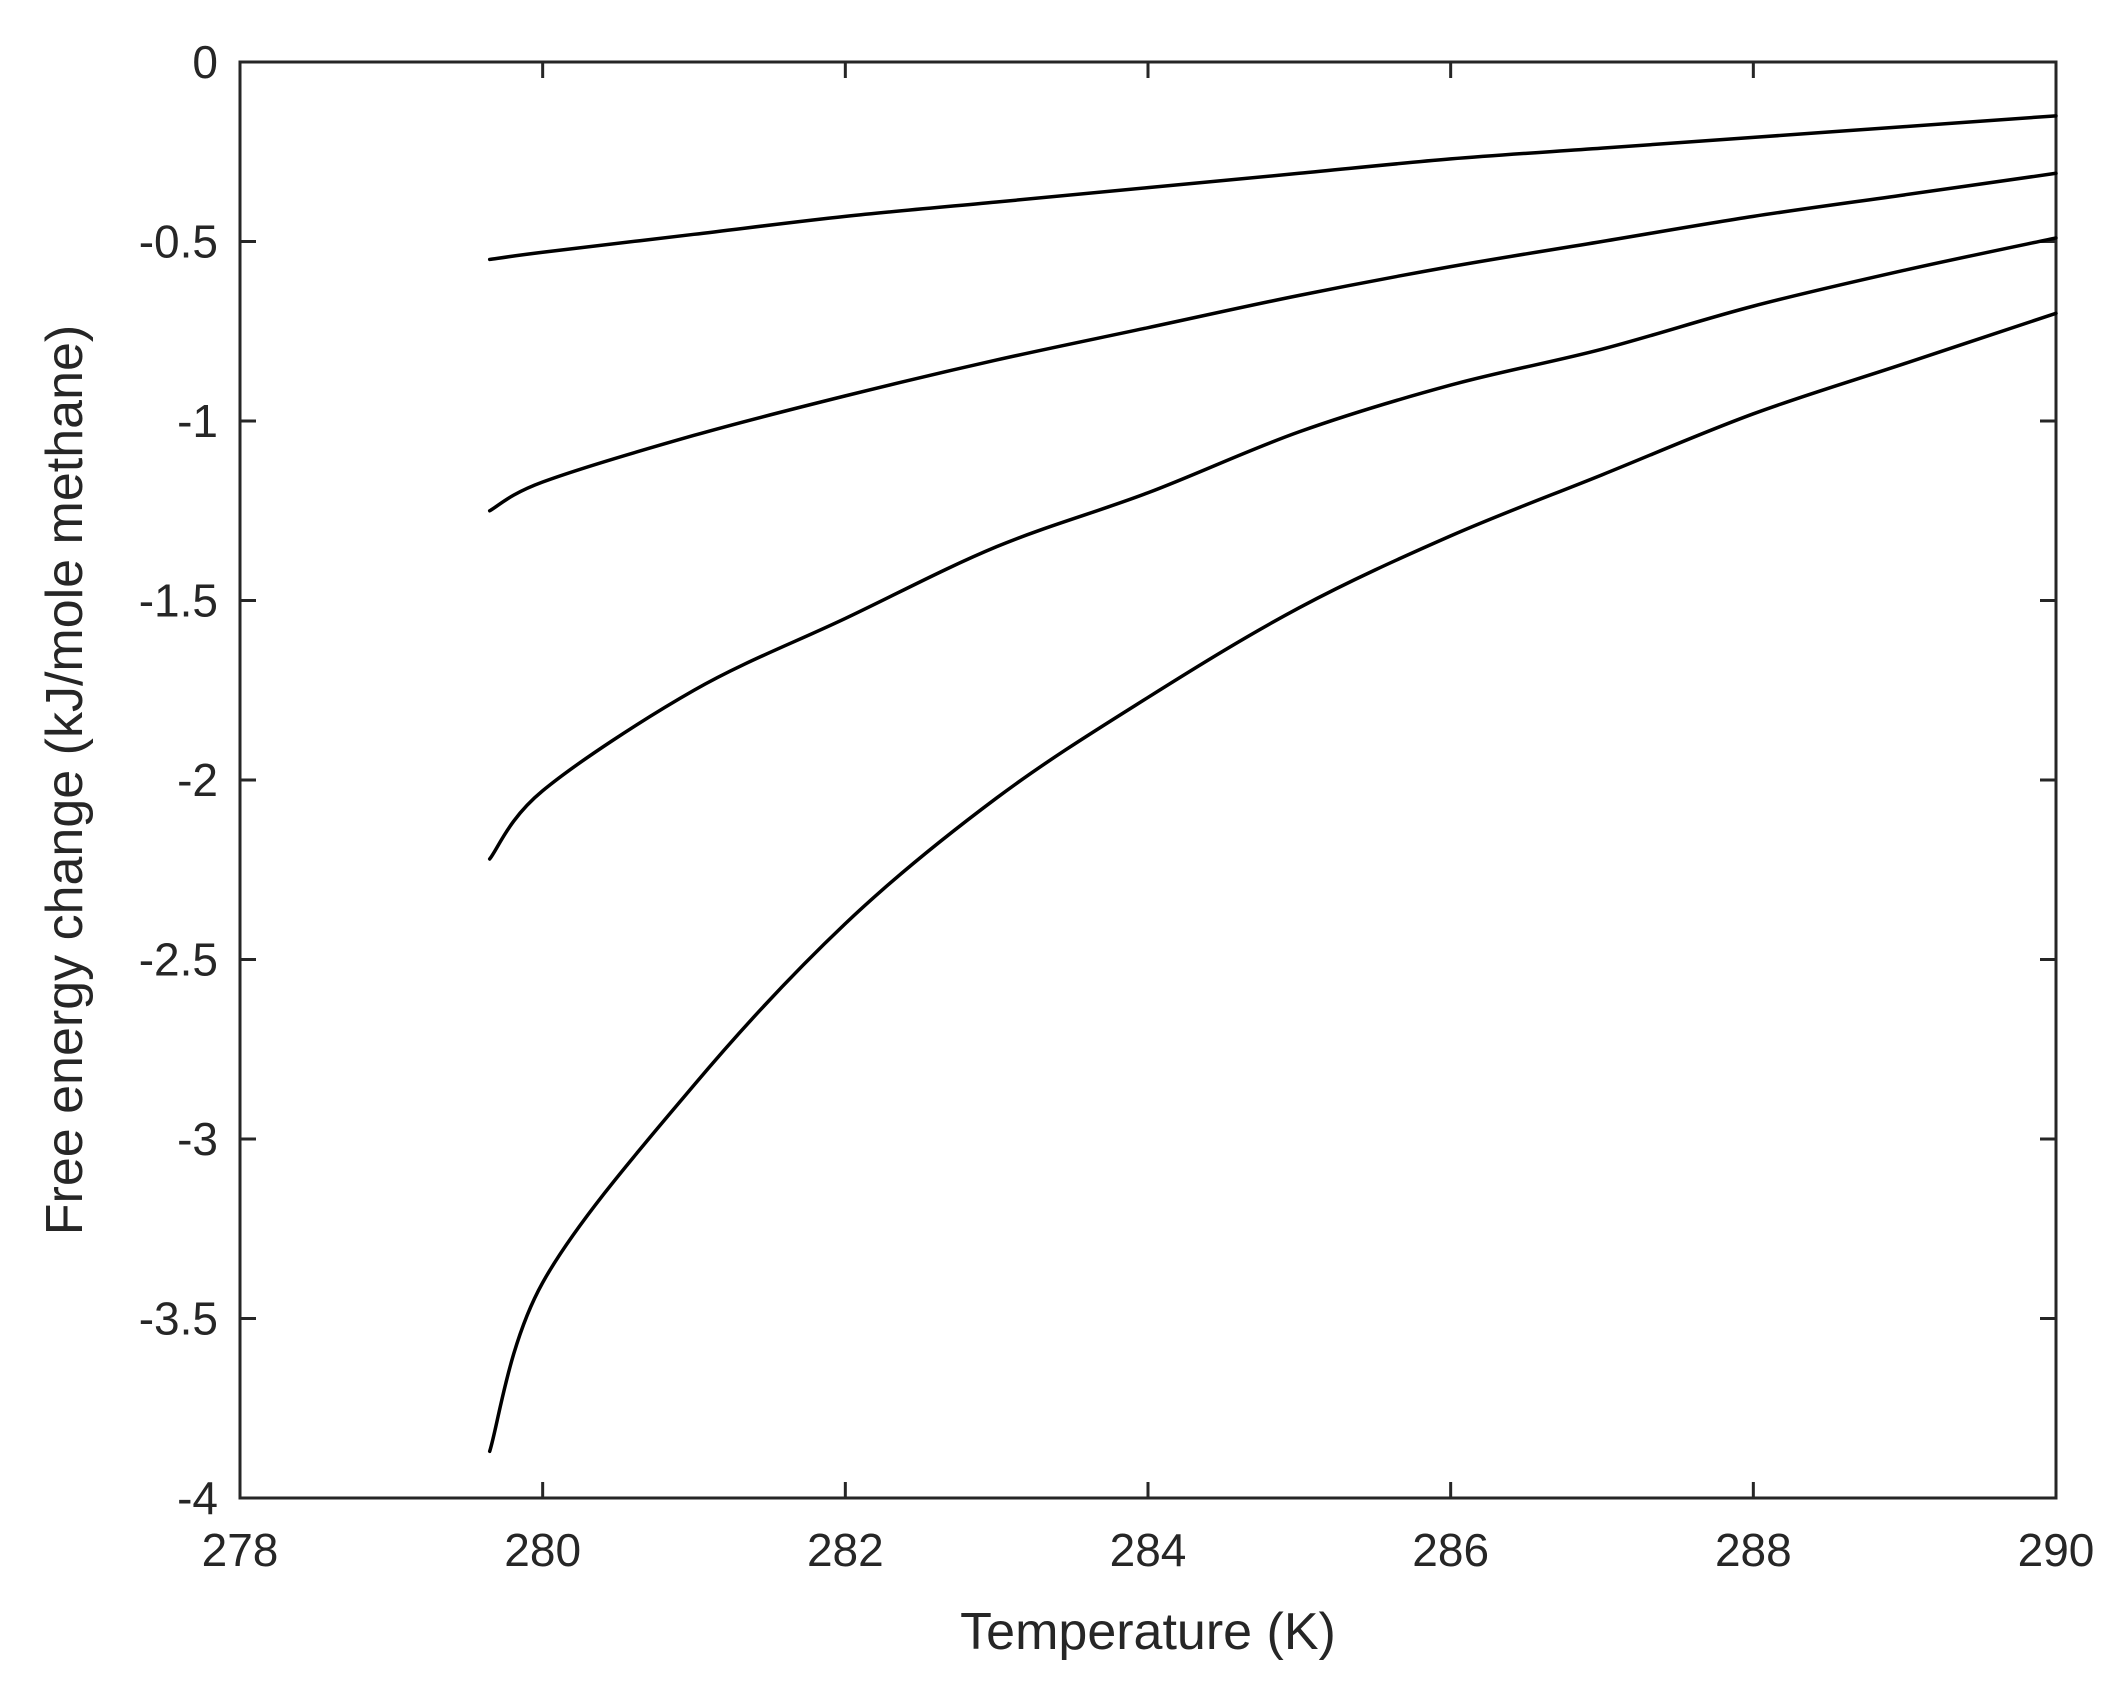 The width and height of the screenshot is (2128, 1703). I want to click on x-tick-label: 282, so click(845, 1550).